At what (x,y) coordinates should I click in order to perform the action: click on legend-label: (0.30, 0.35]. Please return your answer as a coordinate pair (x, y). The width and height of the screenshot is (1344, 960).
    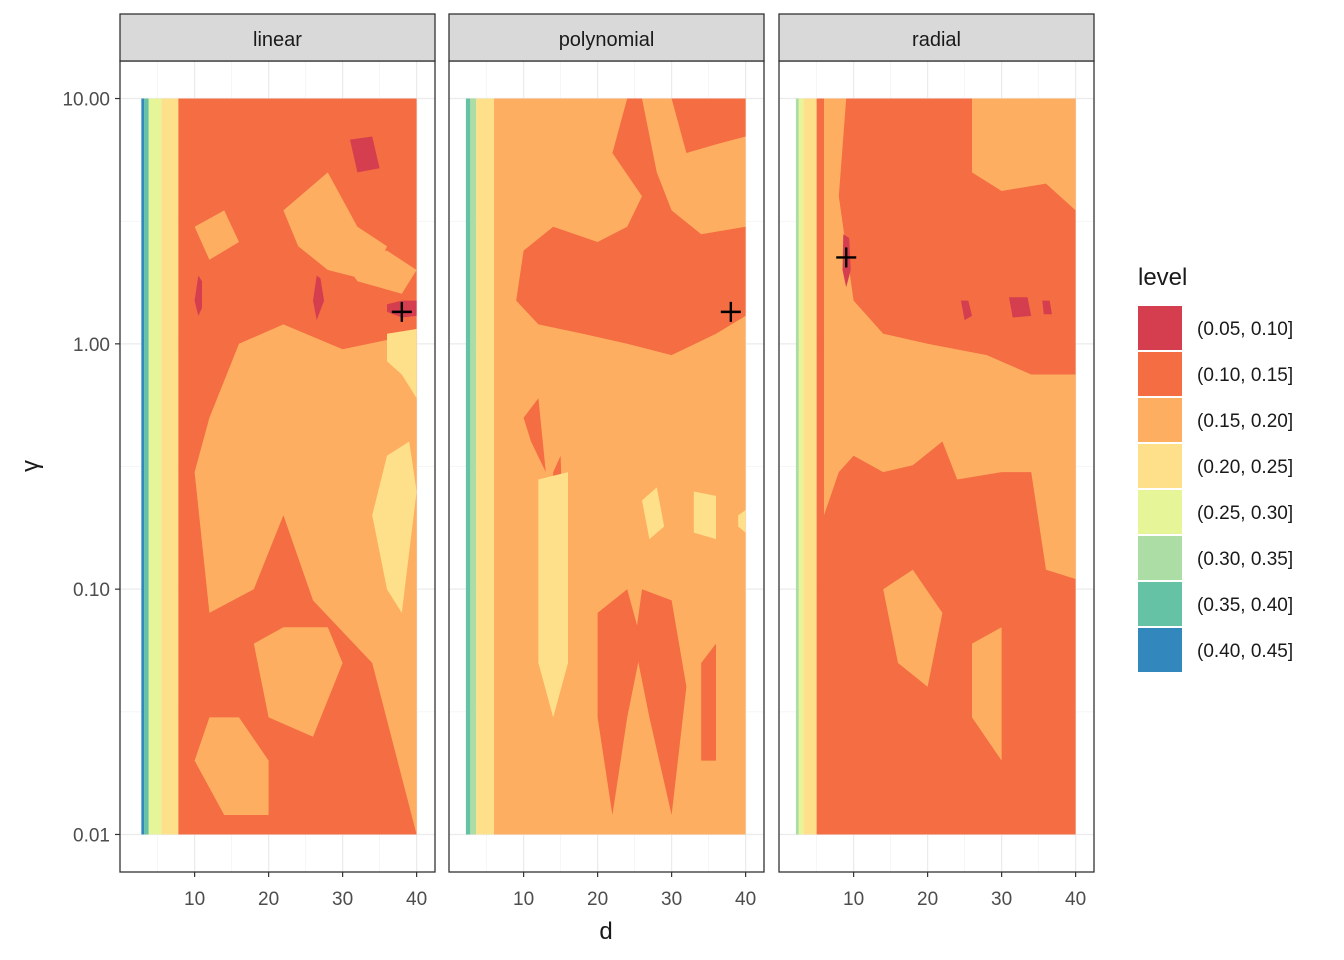
    Looking at the image, I should click on (1245, 559).